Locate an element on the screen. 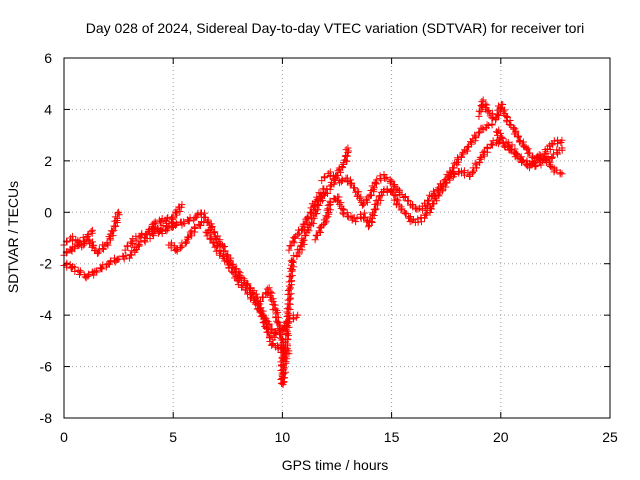 This screenshot has height=480, width=640. y-tick-label: 0 is located at coordinates (48, 212).